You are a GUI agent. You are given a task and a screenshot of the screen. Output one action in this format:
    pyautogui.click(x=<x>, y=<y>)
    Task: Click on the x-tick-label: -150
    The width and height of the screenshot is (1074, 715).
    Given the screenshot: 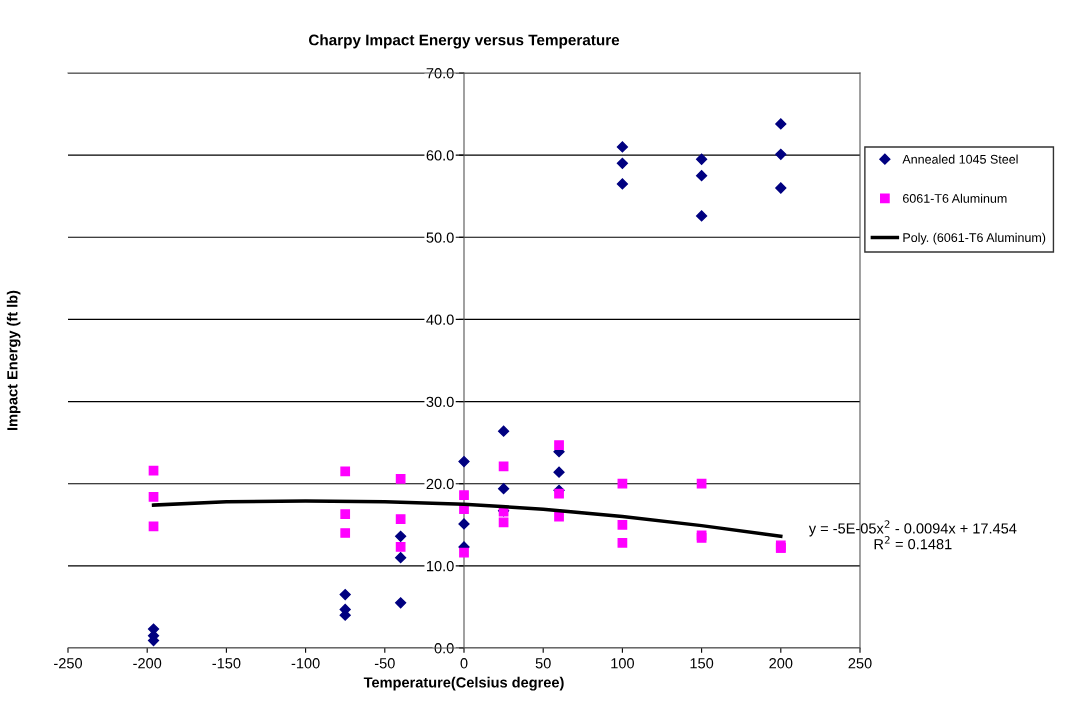 What is the action you would take?
    pyautogui.click(x=226, y=663)
    